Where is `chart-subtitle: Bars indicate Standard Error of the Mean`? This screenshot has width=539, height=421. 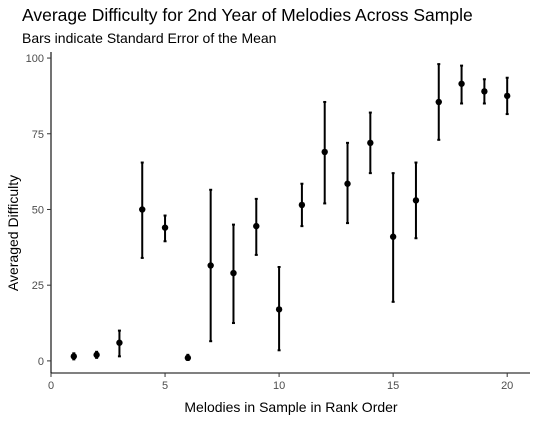 chart-subtitle: Bars indicate Standard Error of the Mean is located at coordinates (149, 38).